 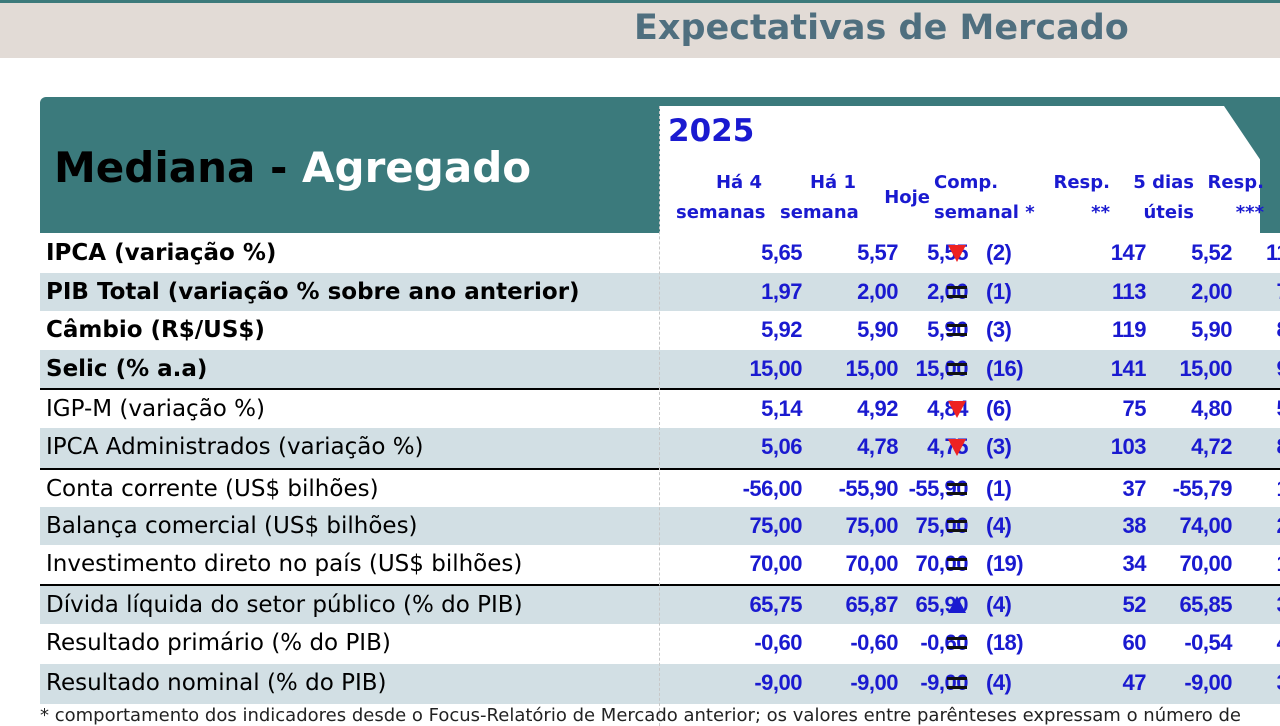 What do you see at coordinates (1211, 329) in the screenshot?
I see `value-5-days: 5,90` at bounding box center [1211, 329].